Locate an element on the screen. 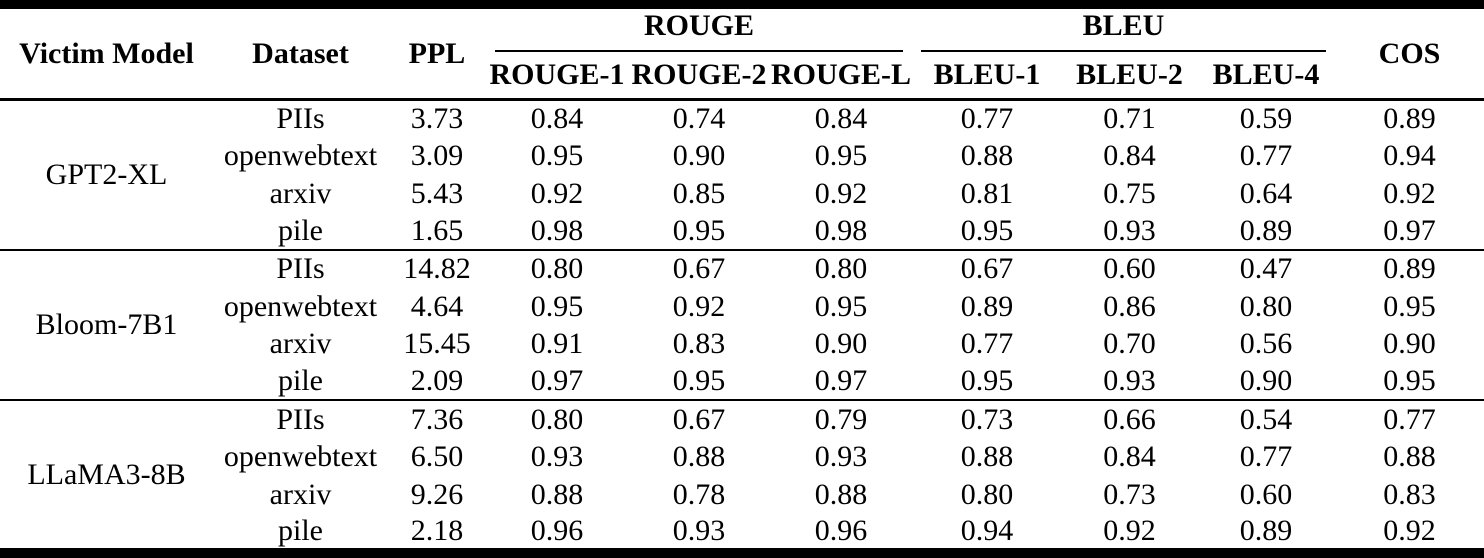 The image size is (1484, 558). bleu2-cell: 0.60 is located at coordinates (1129, 268).